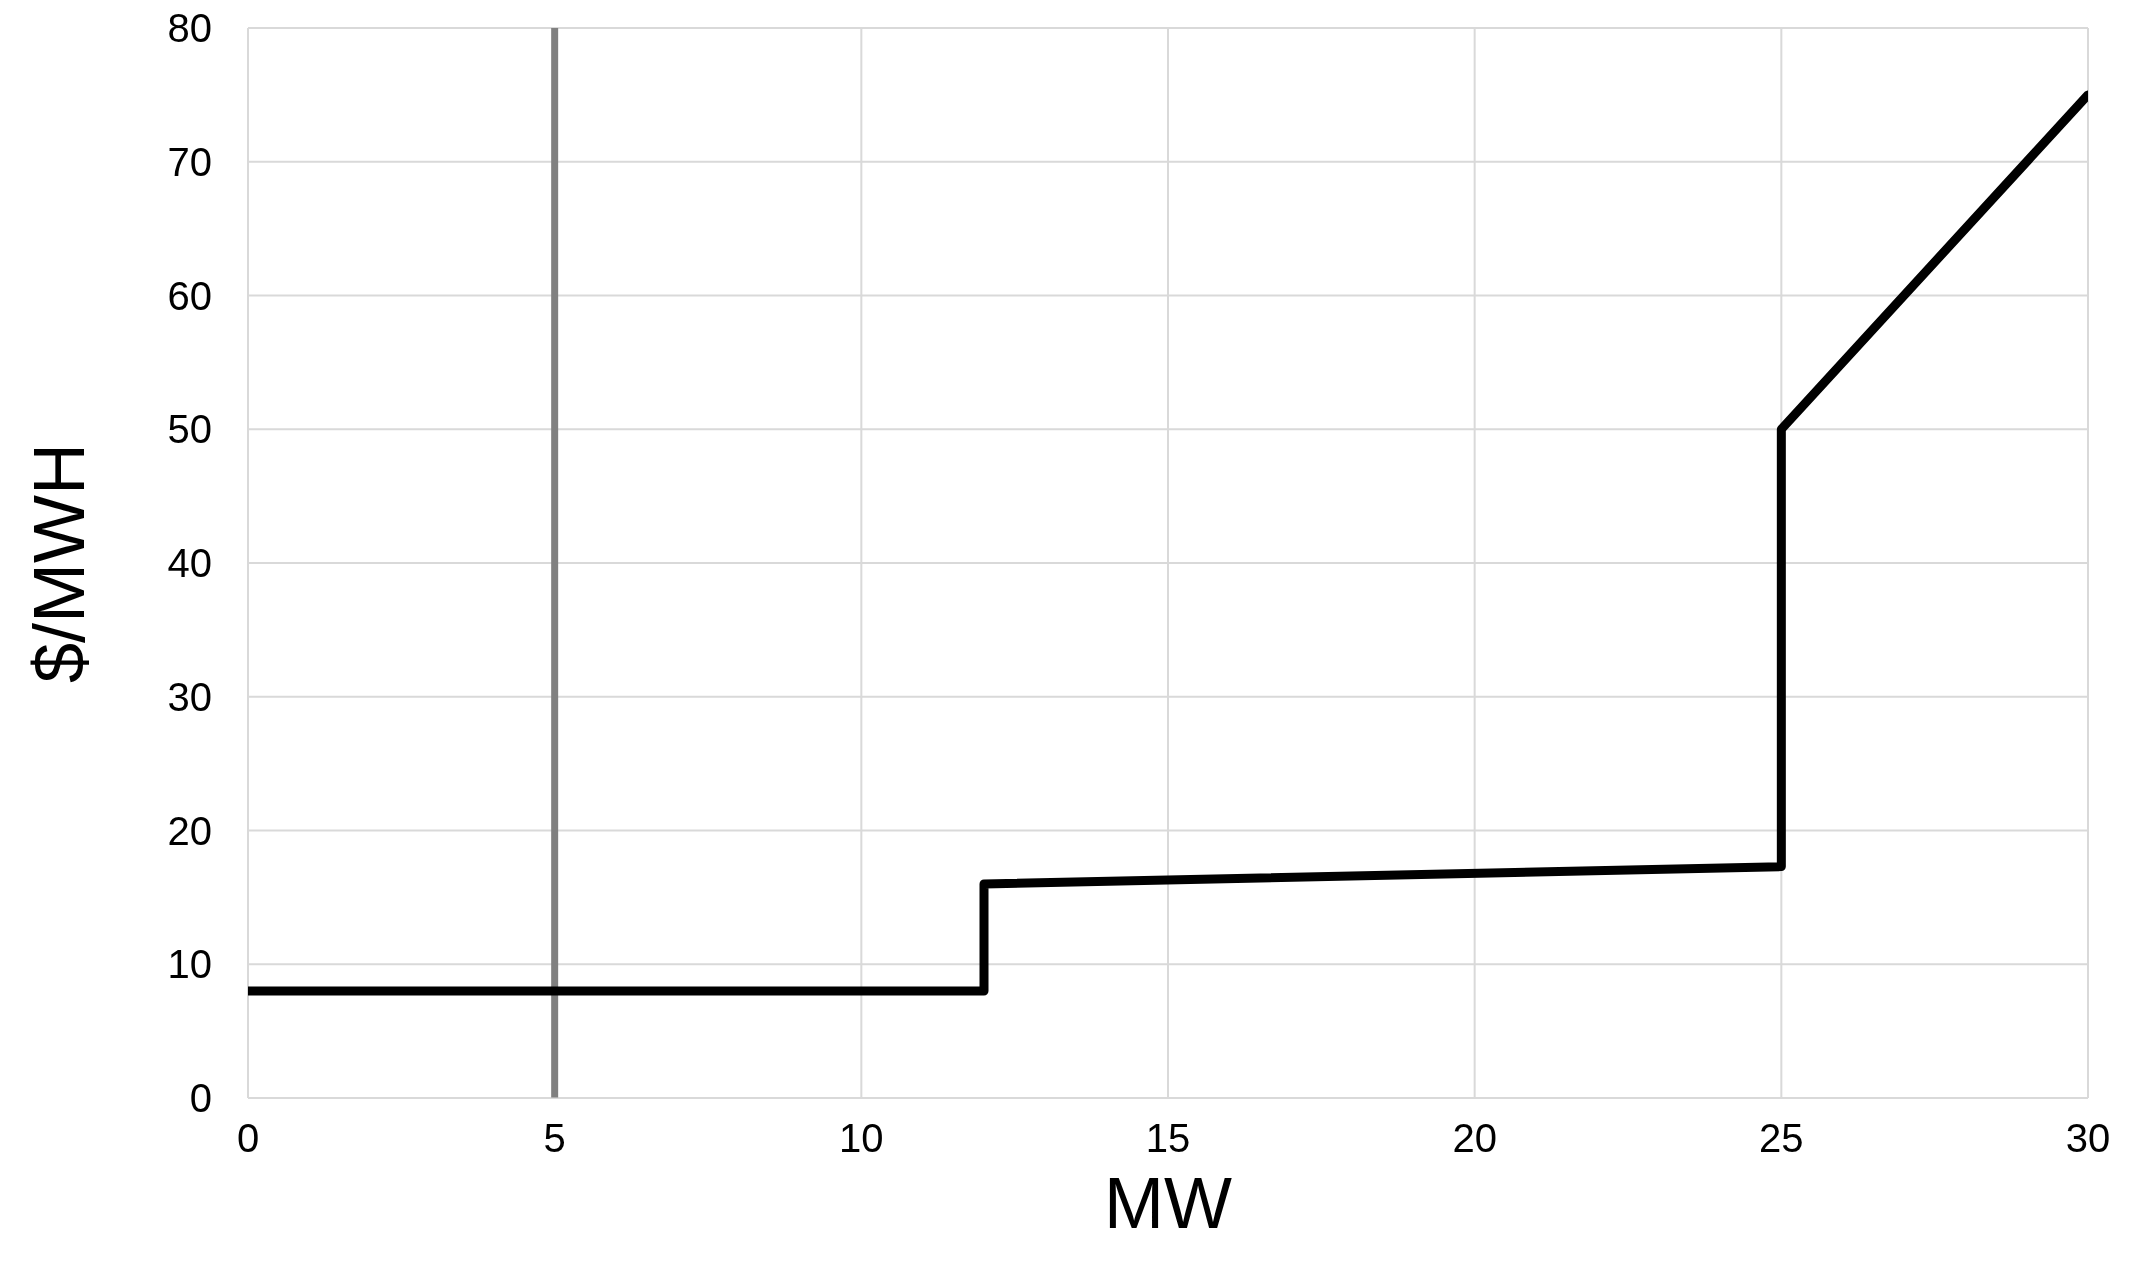 The width and height of the screenshot is (2136, 1275). I want to click on y-tick-label: 0, so click(200, 1098).